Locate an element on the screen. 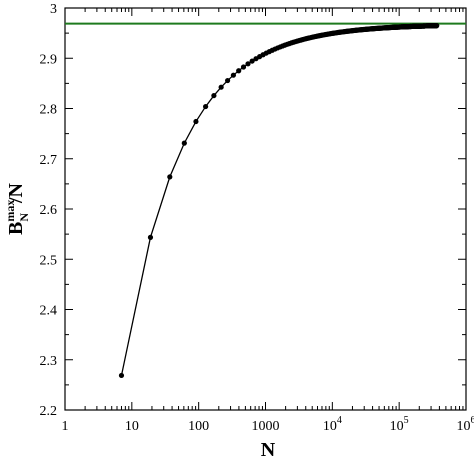 This screenshot has width=474, height=464. y-tick-label: 2.8 is located at coordinates (49, 110).